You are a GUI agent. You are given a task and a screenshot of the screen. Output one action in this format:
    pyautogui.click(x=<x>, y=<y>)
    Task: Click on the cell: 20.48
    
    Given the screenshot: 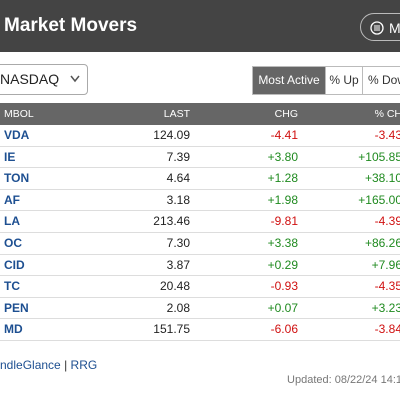 What is the action you would take?
    pyautogui.click(x=174, y=286)
    